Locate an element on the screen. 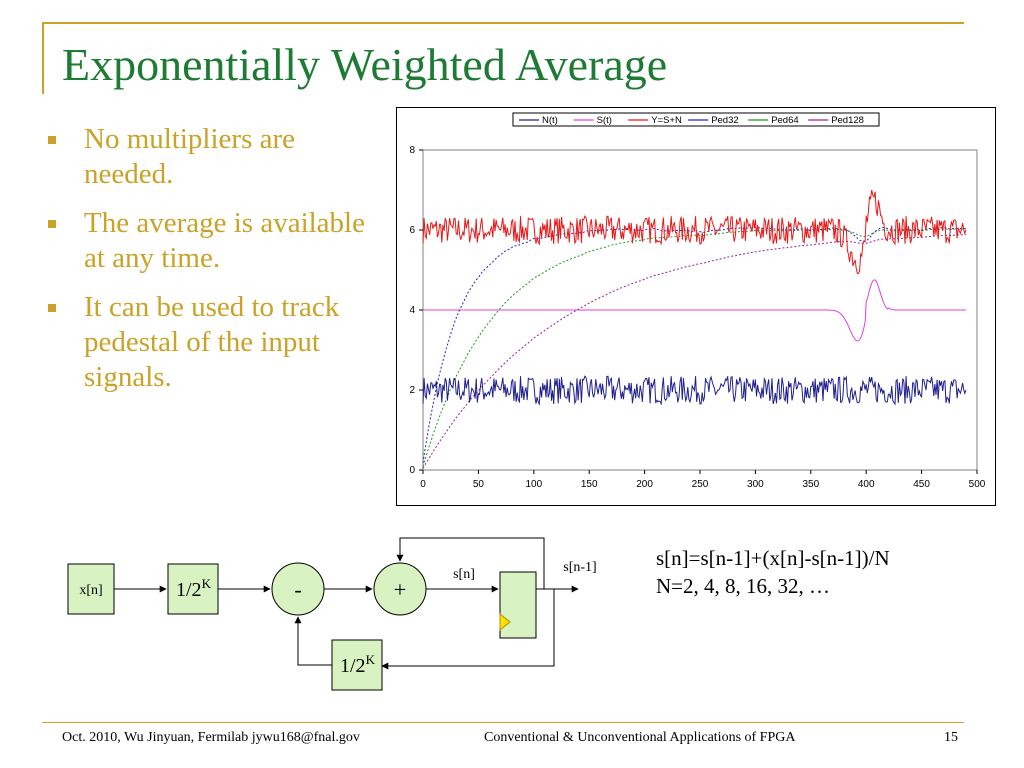 The image size is (1024, 768). x-tick-label: 50 is located at coordinates (479, 484).